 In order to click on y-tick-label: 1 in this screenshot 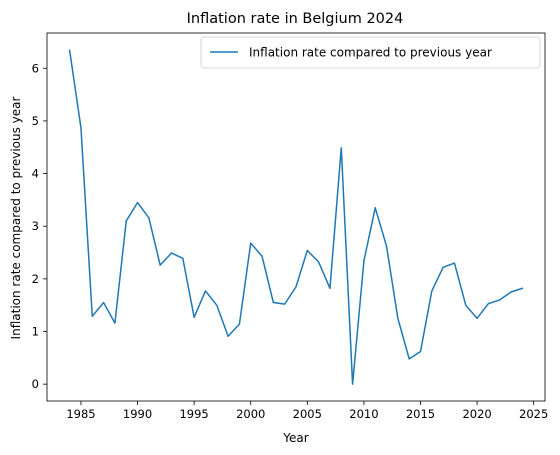, I will do `click(35, 332)`.